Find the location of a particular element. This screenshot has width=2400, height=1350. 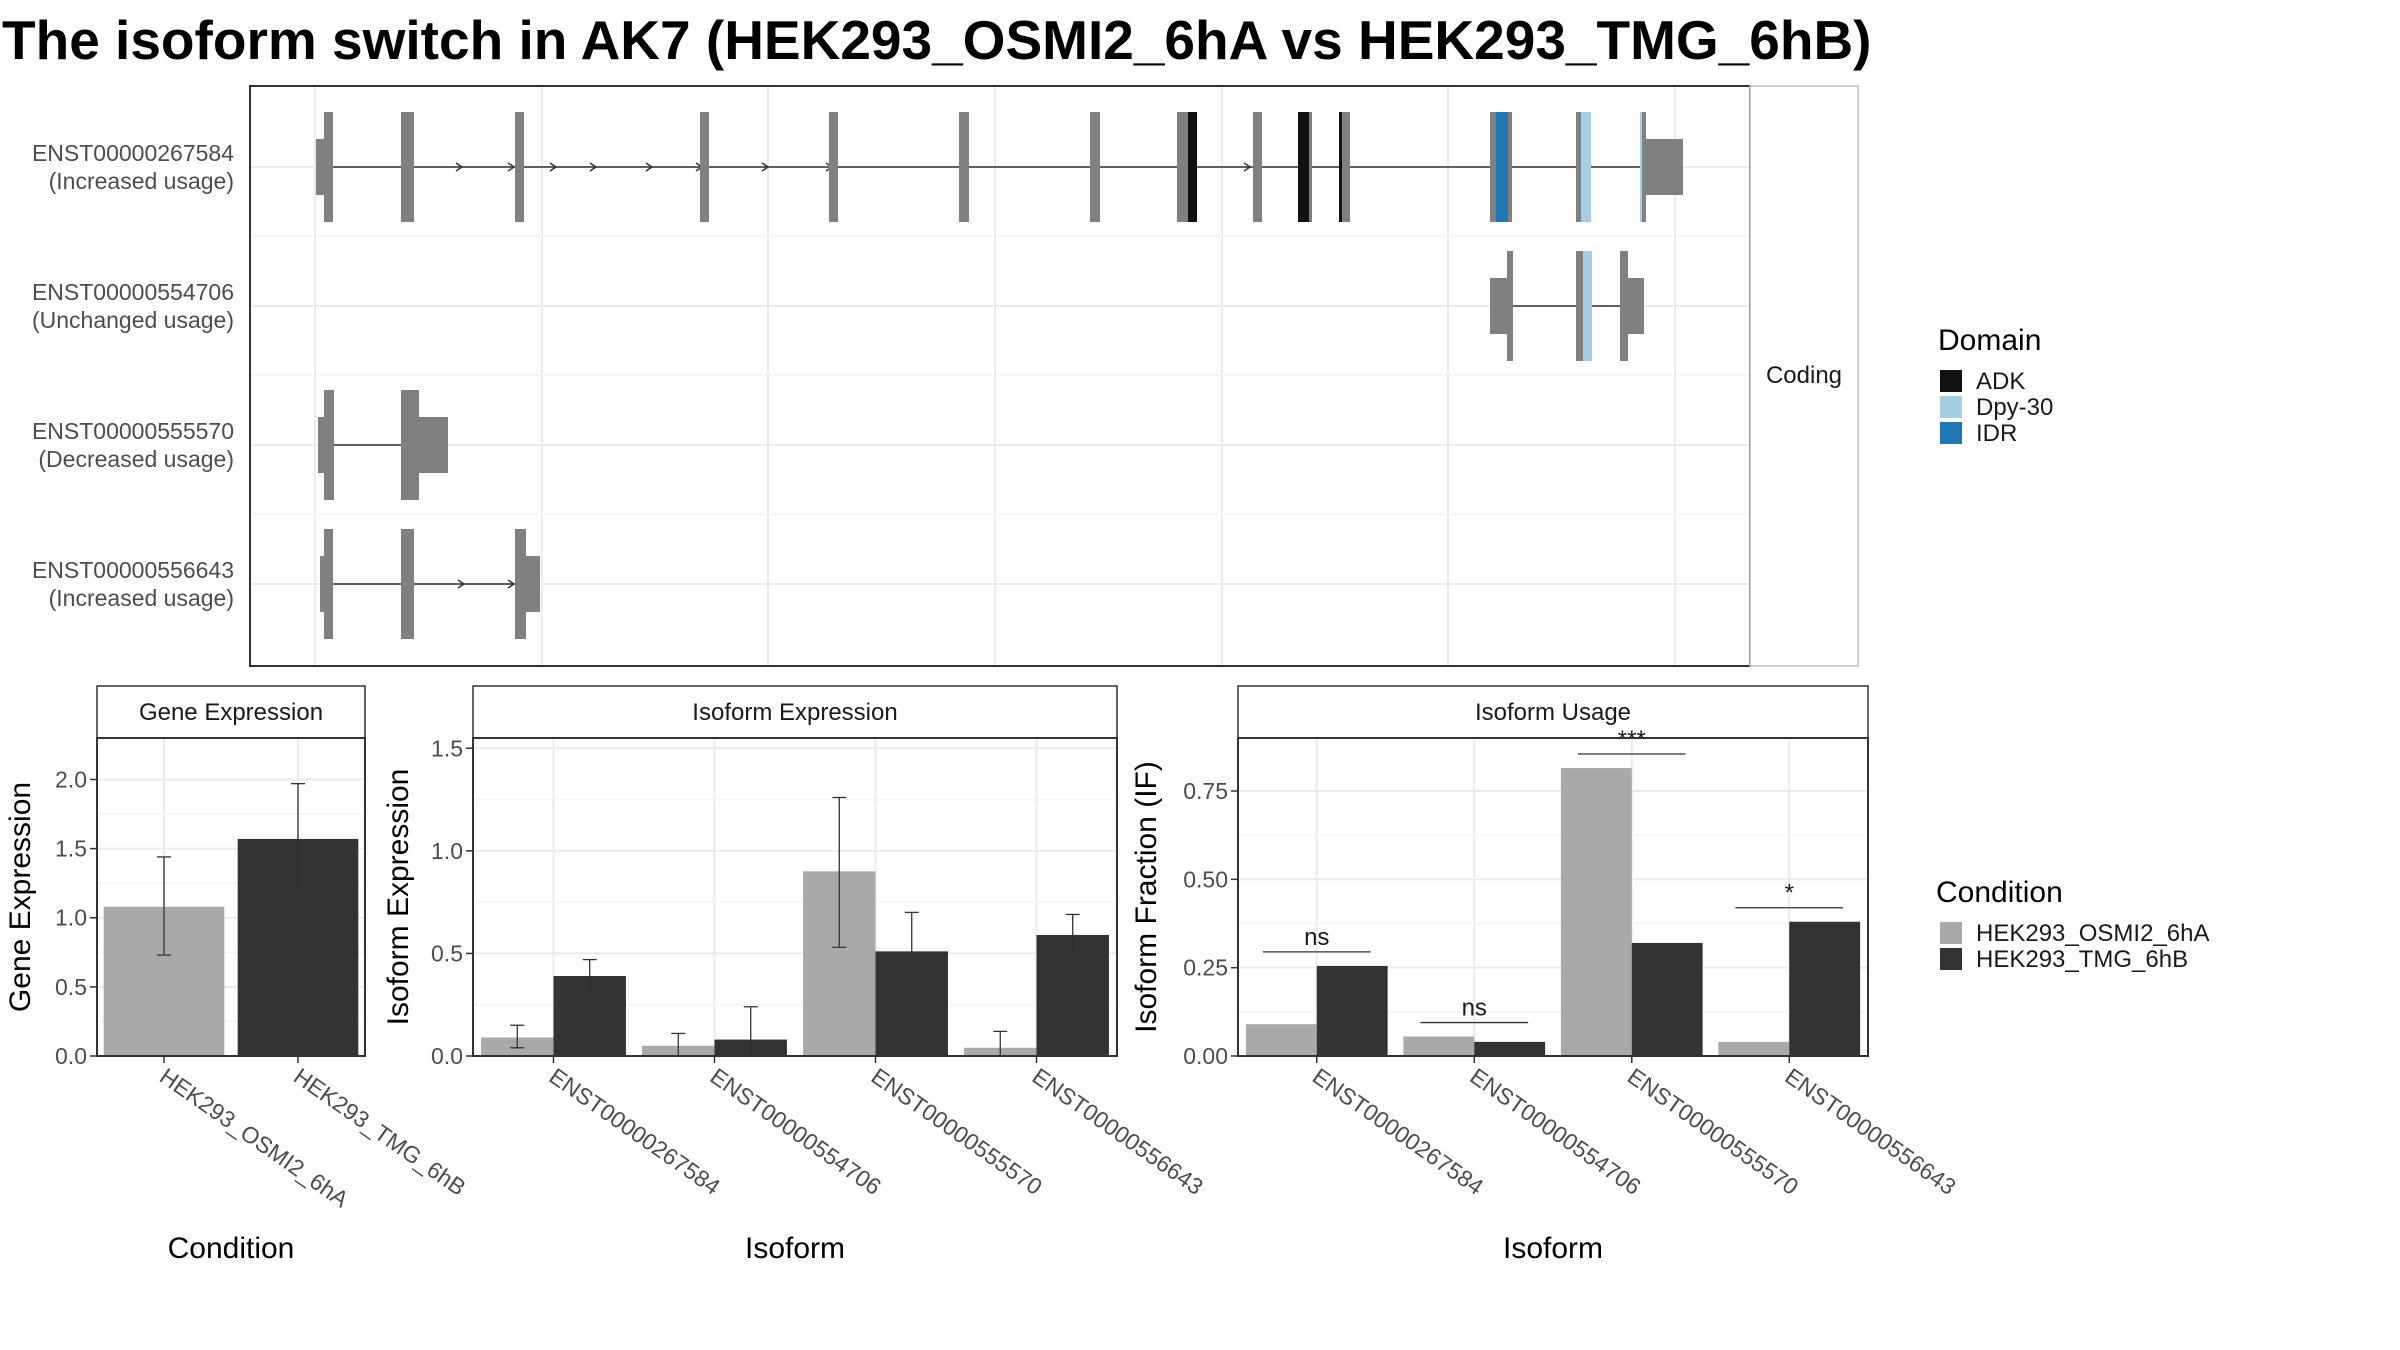

transcript-id-label: ENST00000555570 is located at coordinates (133, 431).